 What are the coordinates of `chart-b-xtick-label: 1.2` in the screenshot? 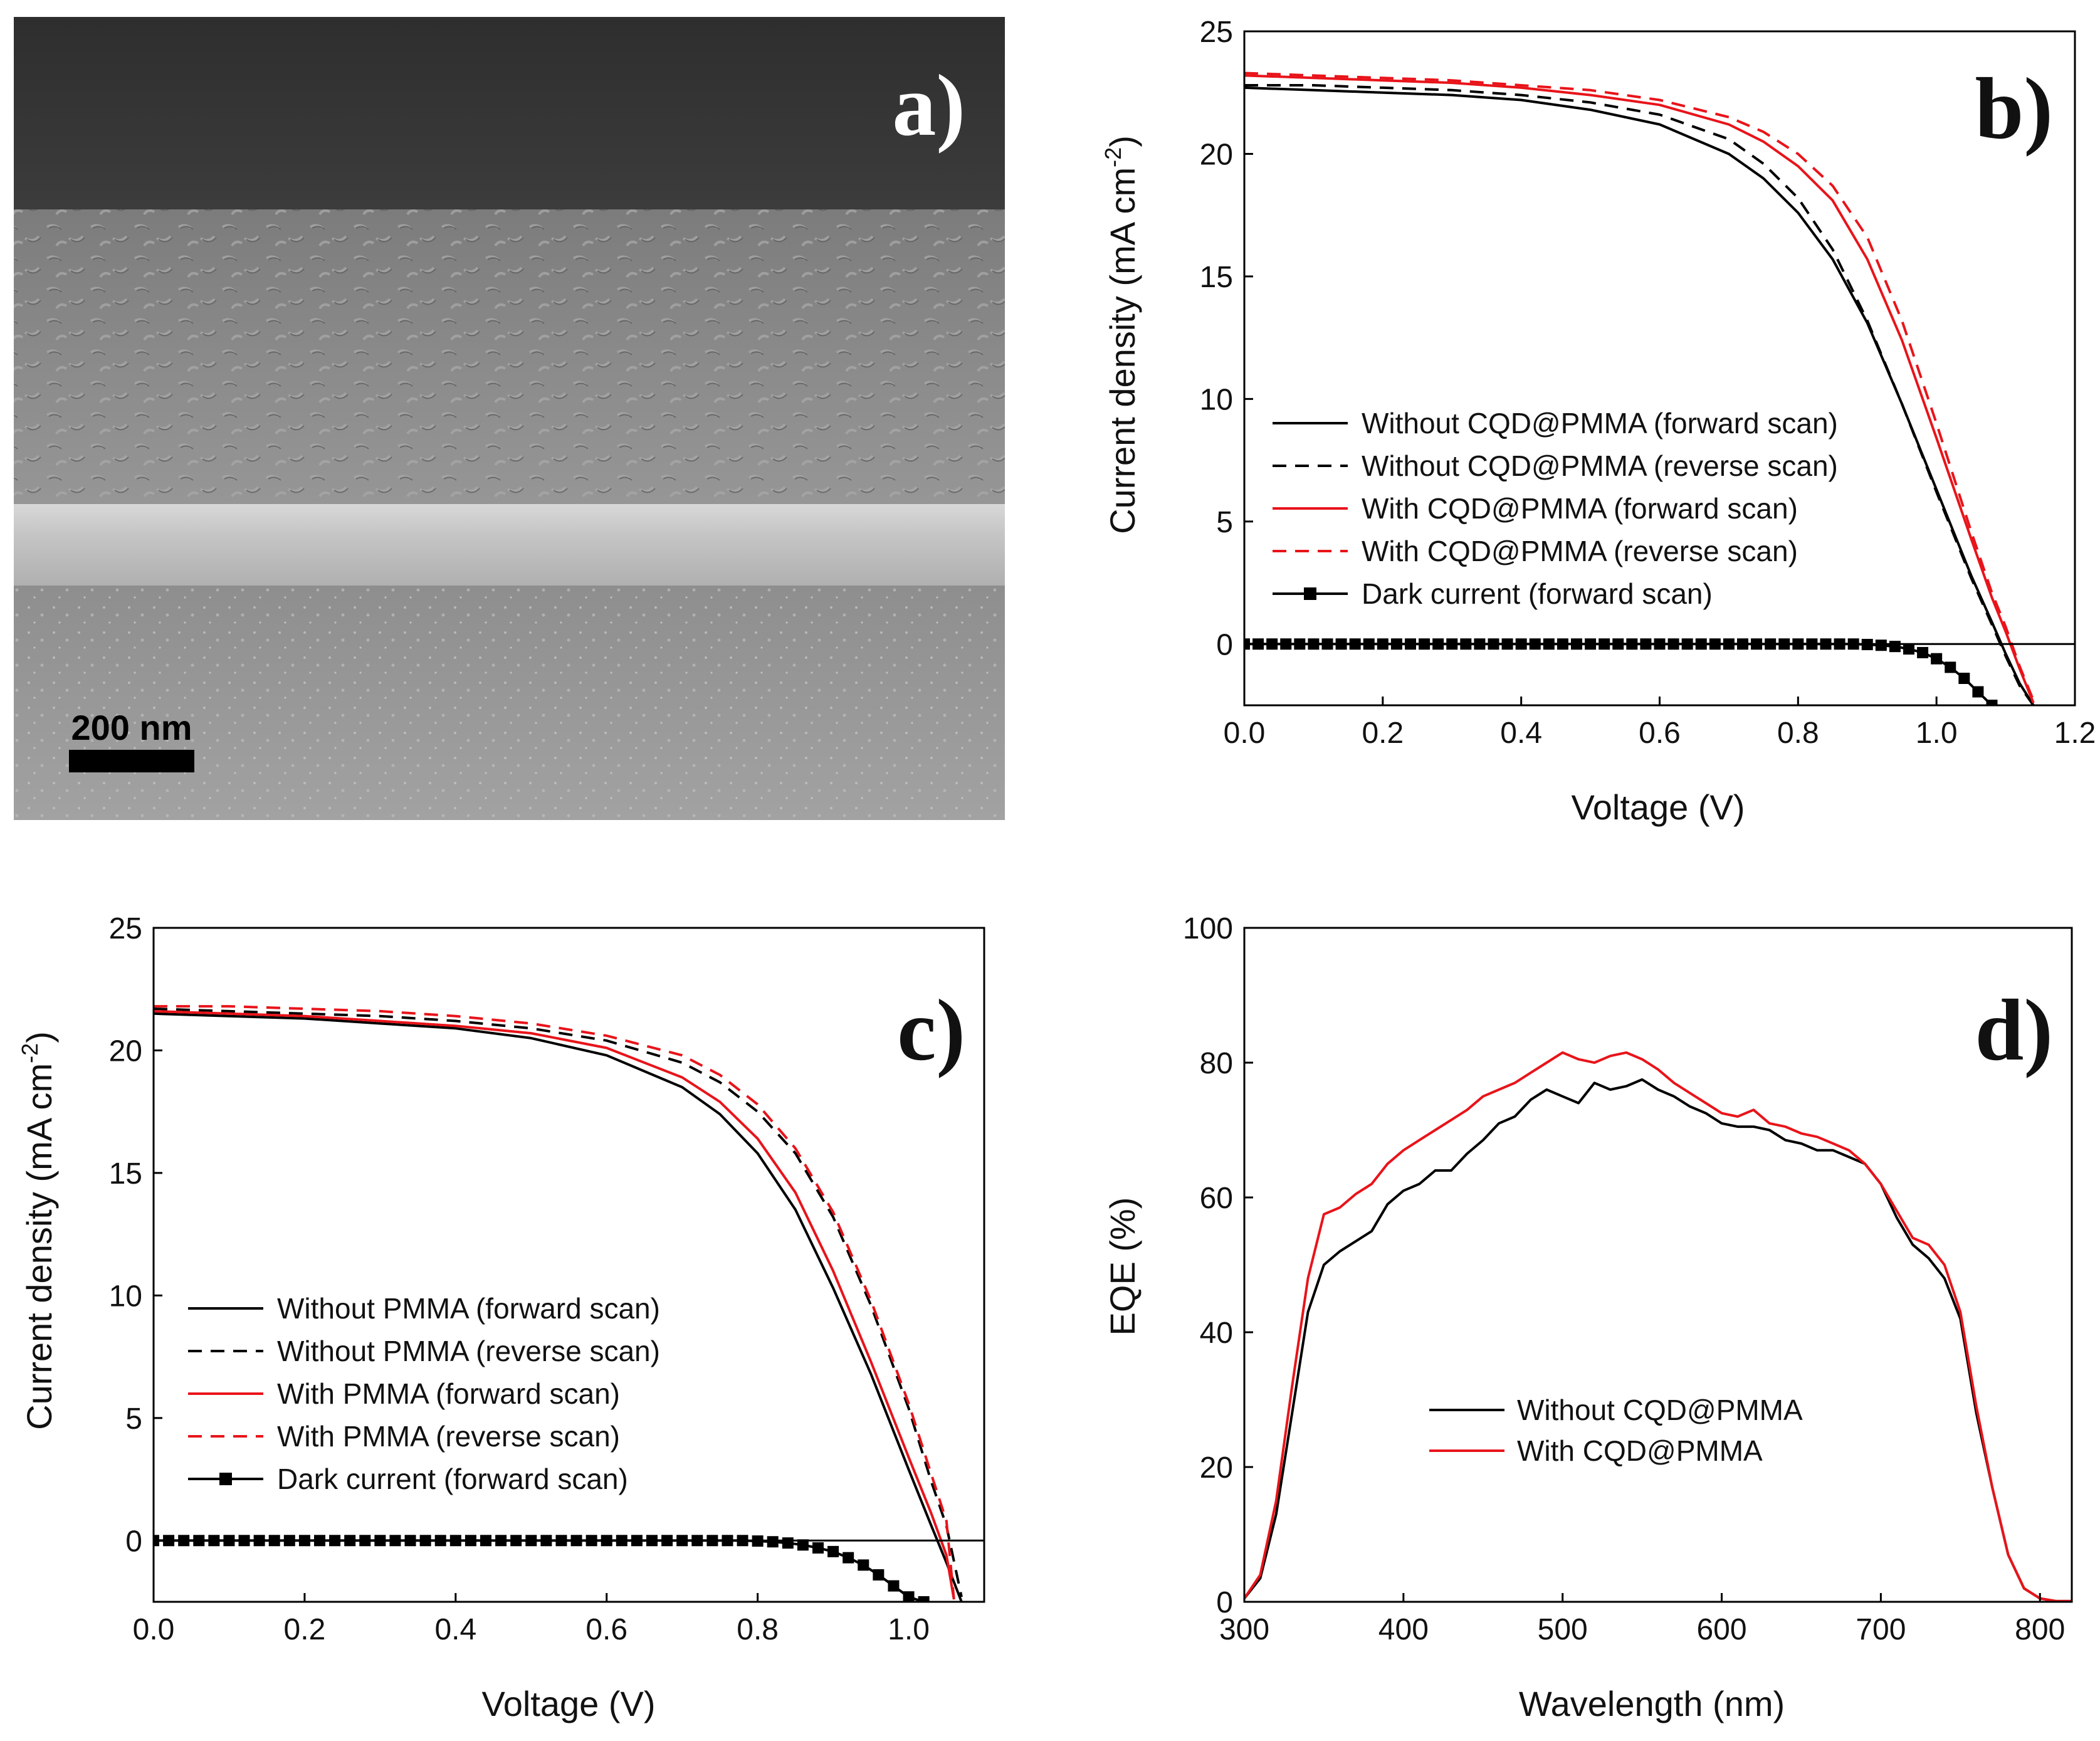 It's located at (2075, 734).